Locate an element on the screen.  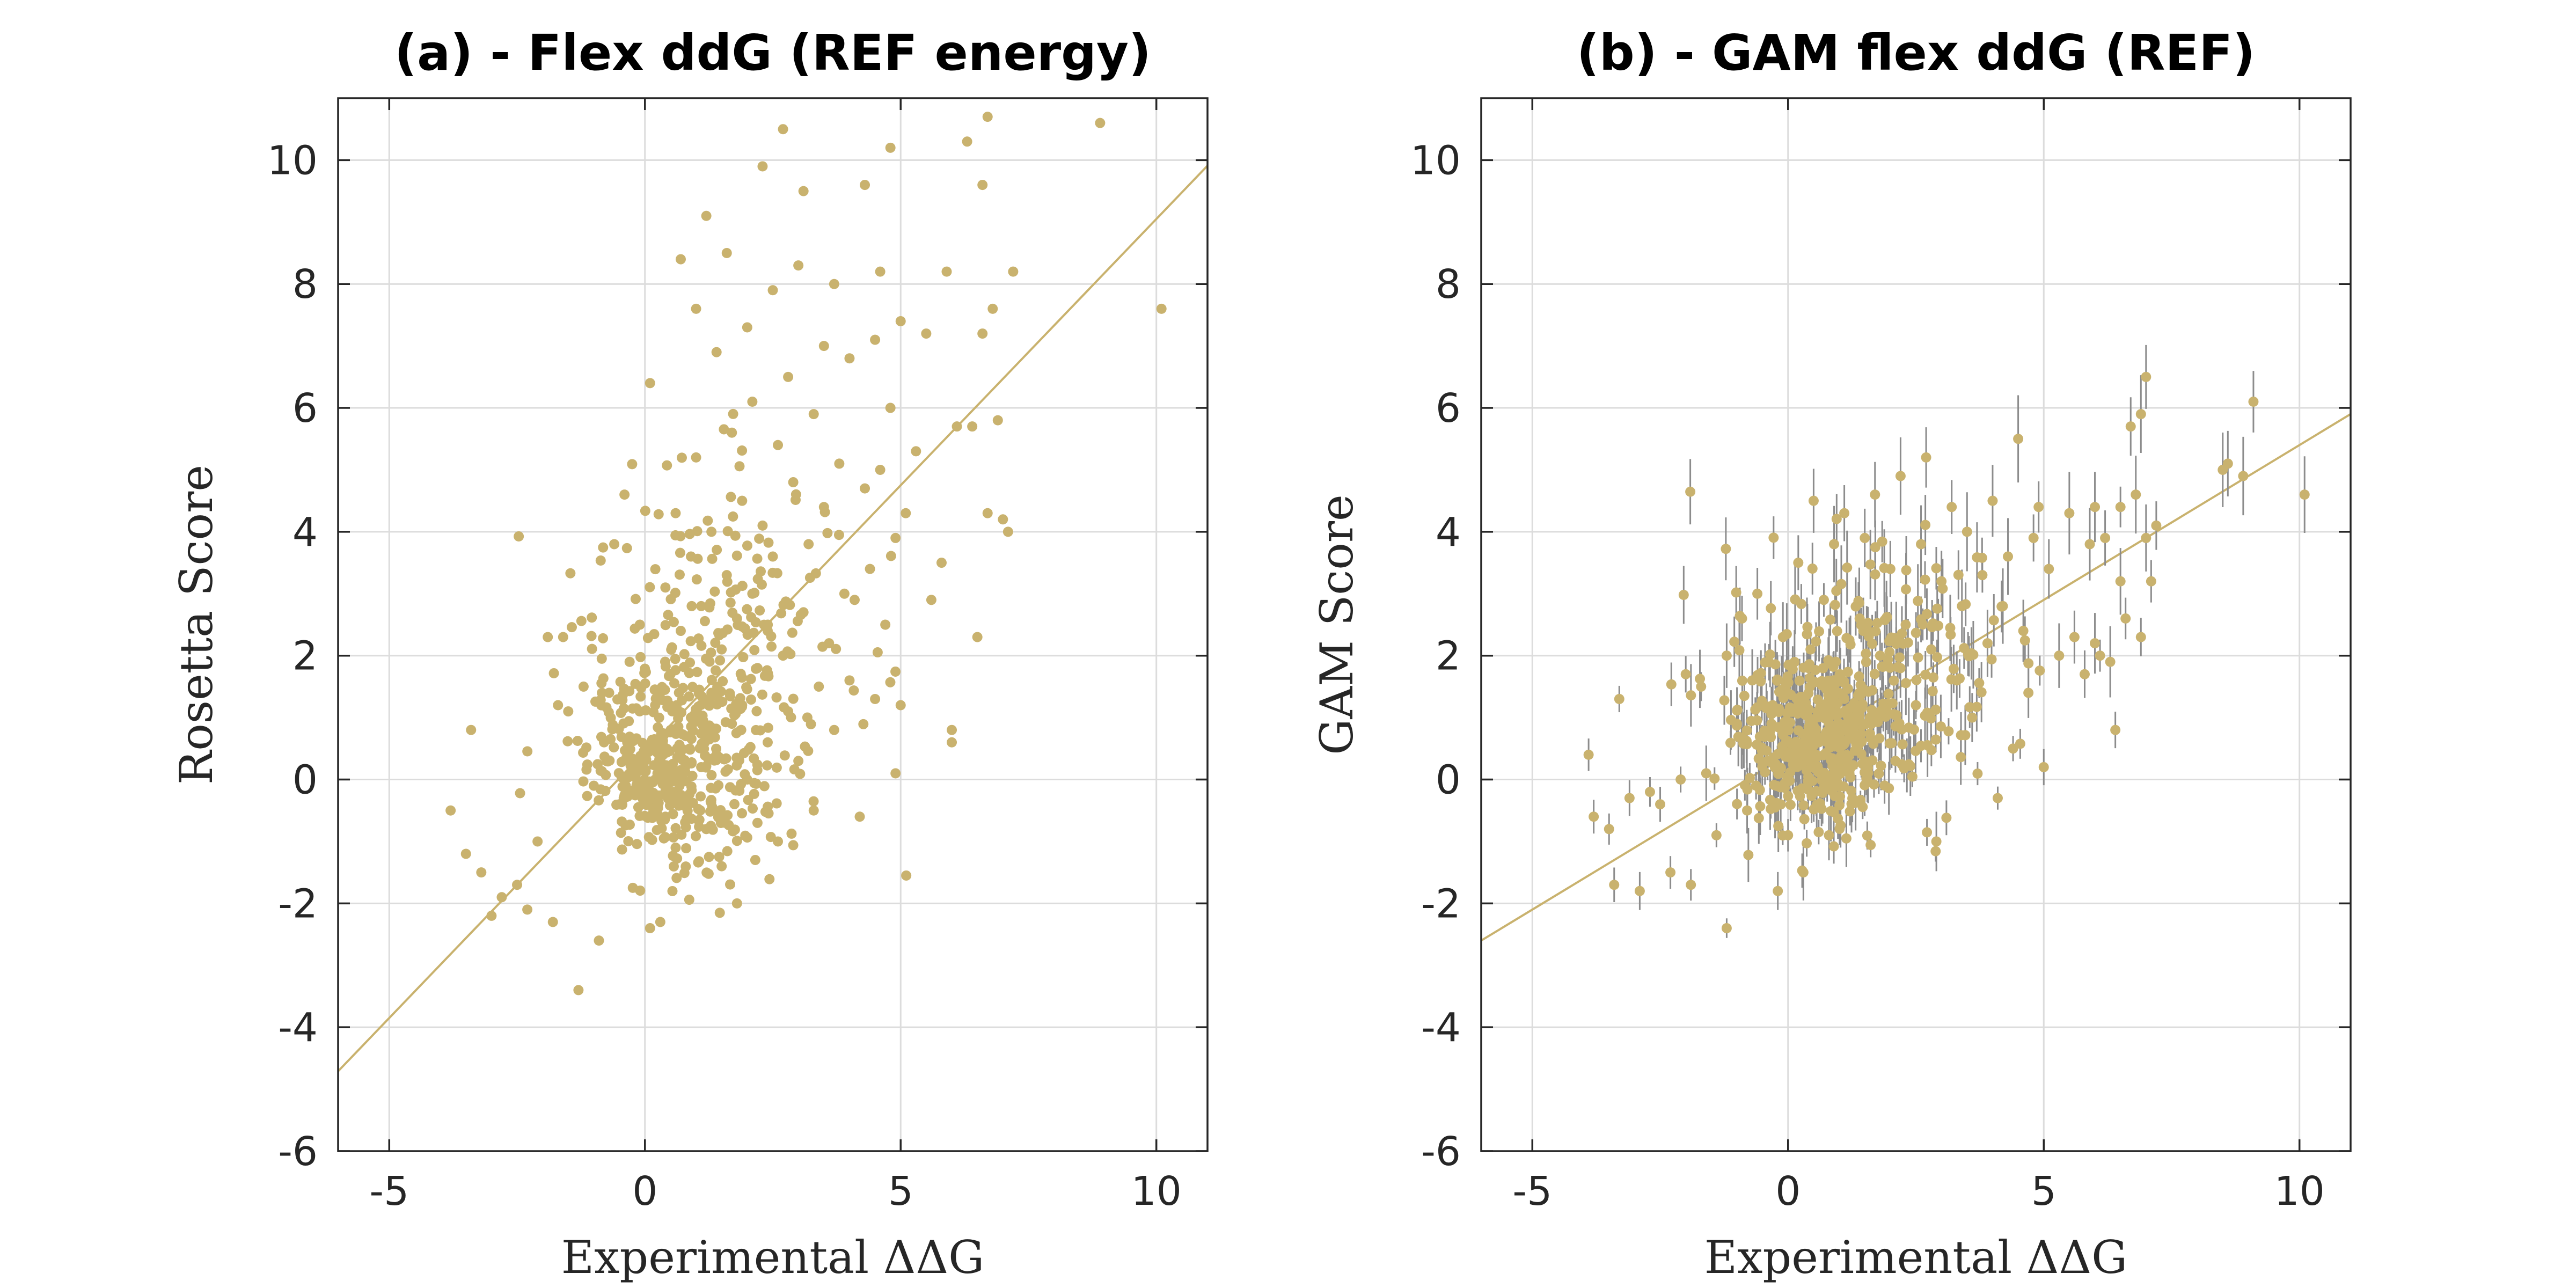
panel-a-ylabel: Rosetta Score is located at coordinates (196, 625).